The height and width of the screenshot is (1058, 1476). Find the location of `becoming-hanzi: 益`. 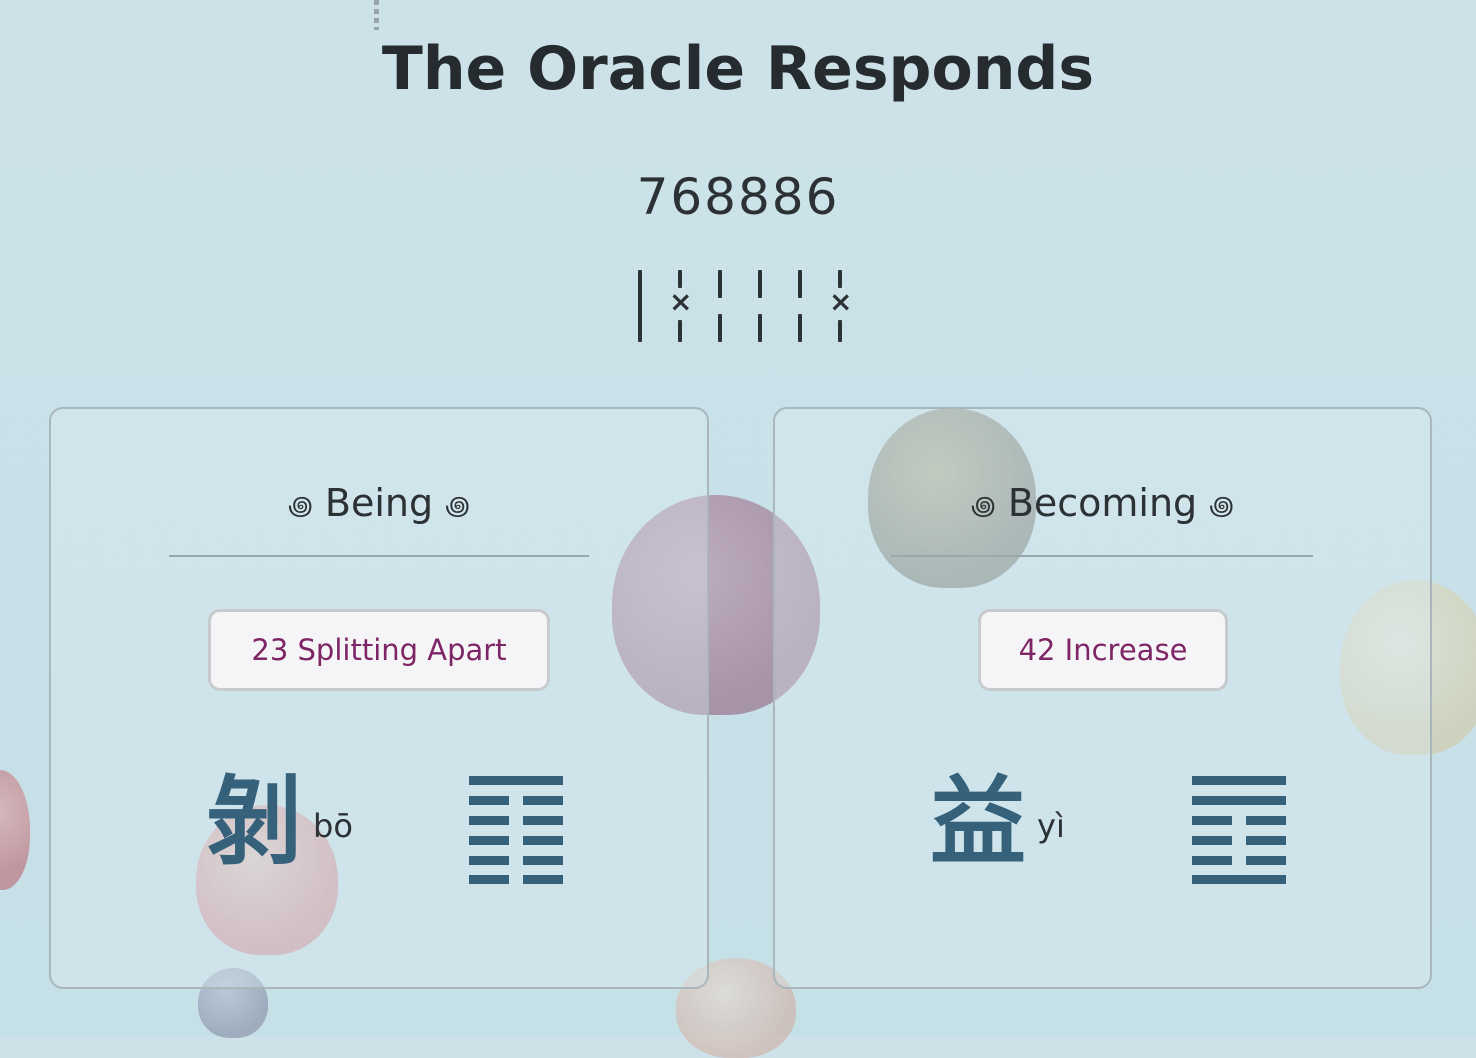

becoming-hanzi: 益 is located at coordinates (978, 822).